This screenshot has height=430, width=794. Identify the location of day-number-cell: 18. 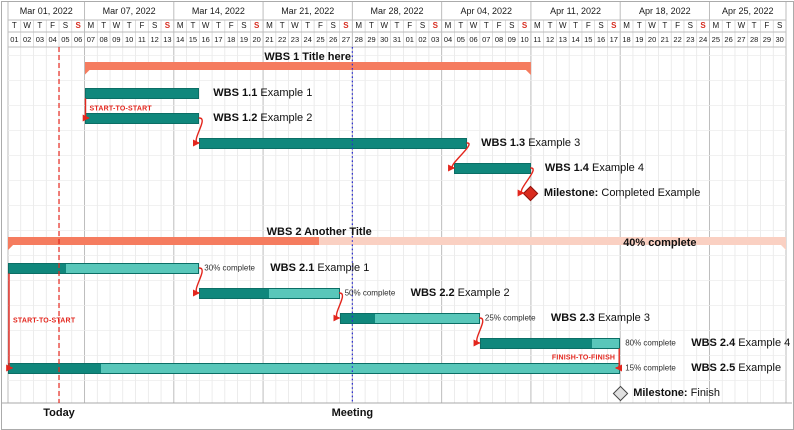
(626, 39).